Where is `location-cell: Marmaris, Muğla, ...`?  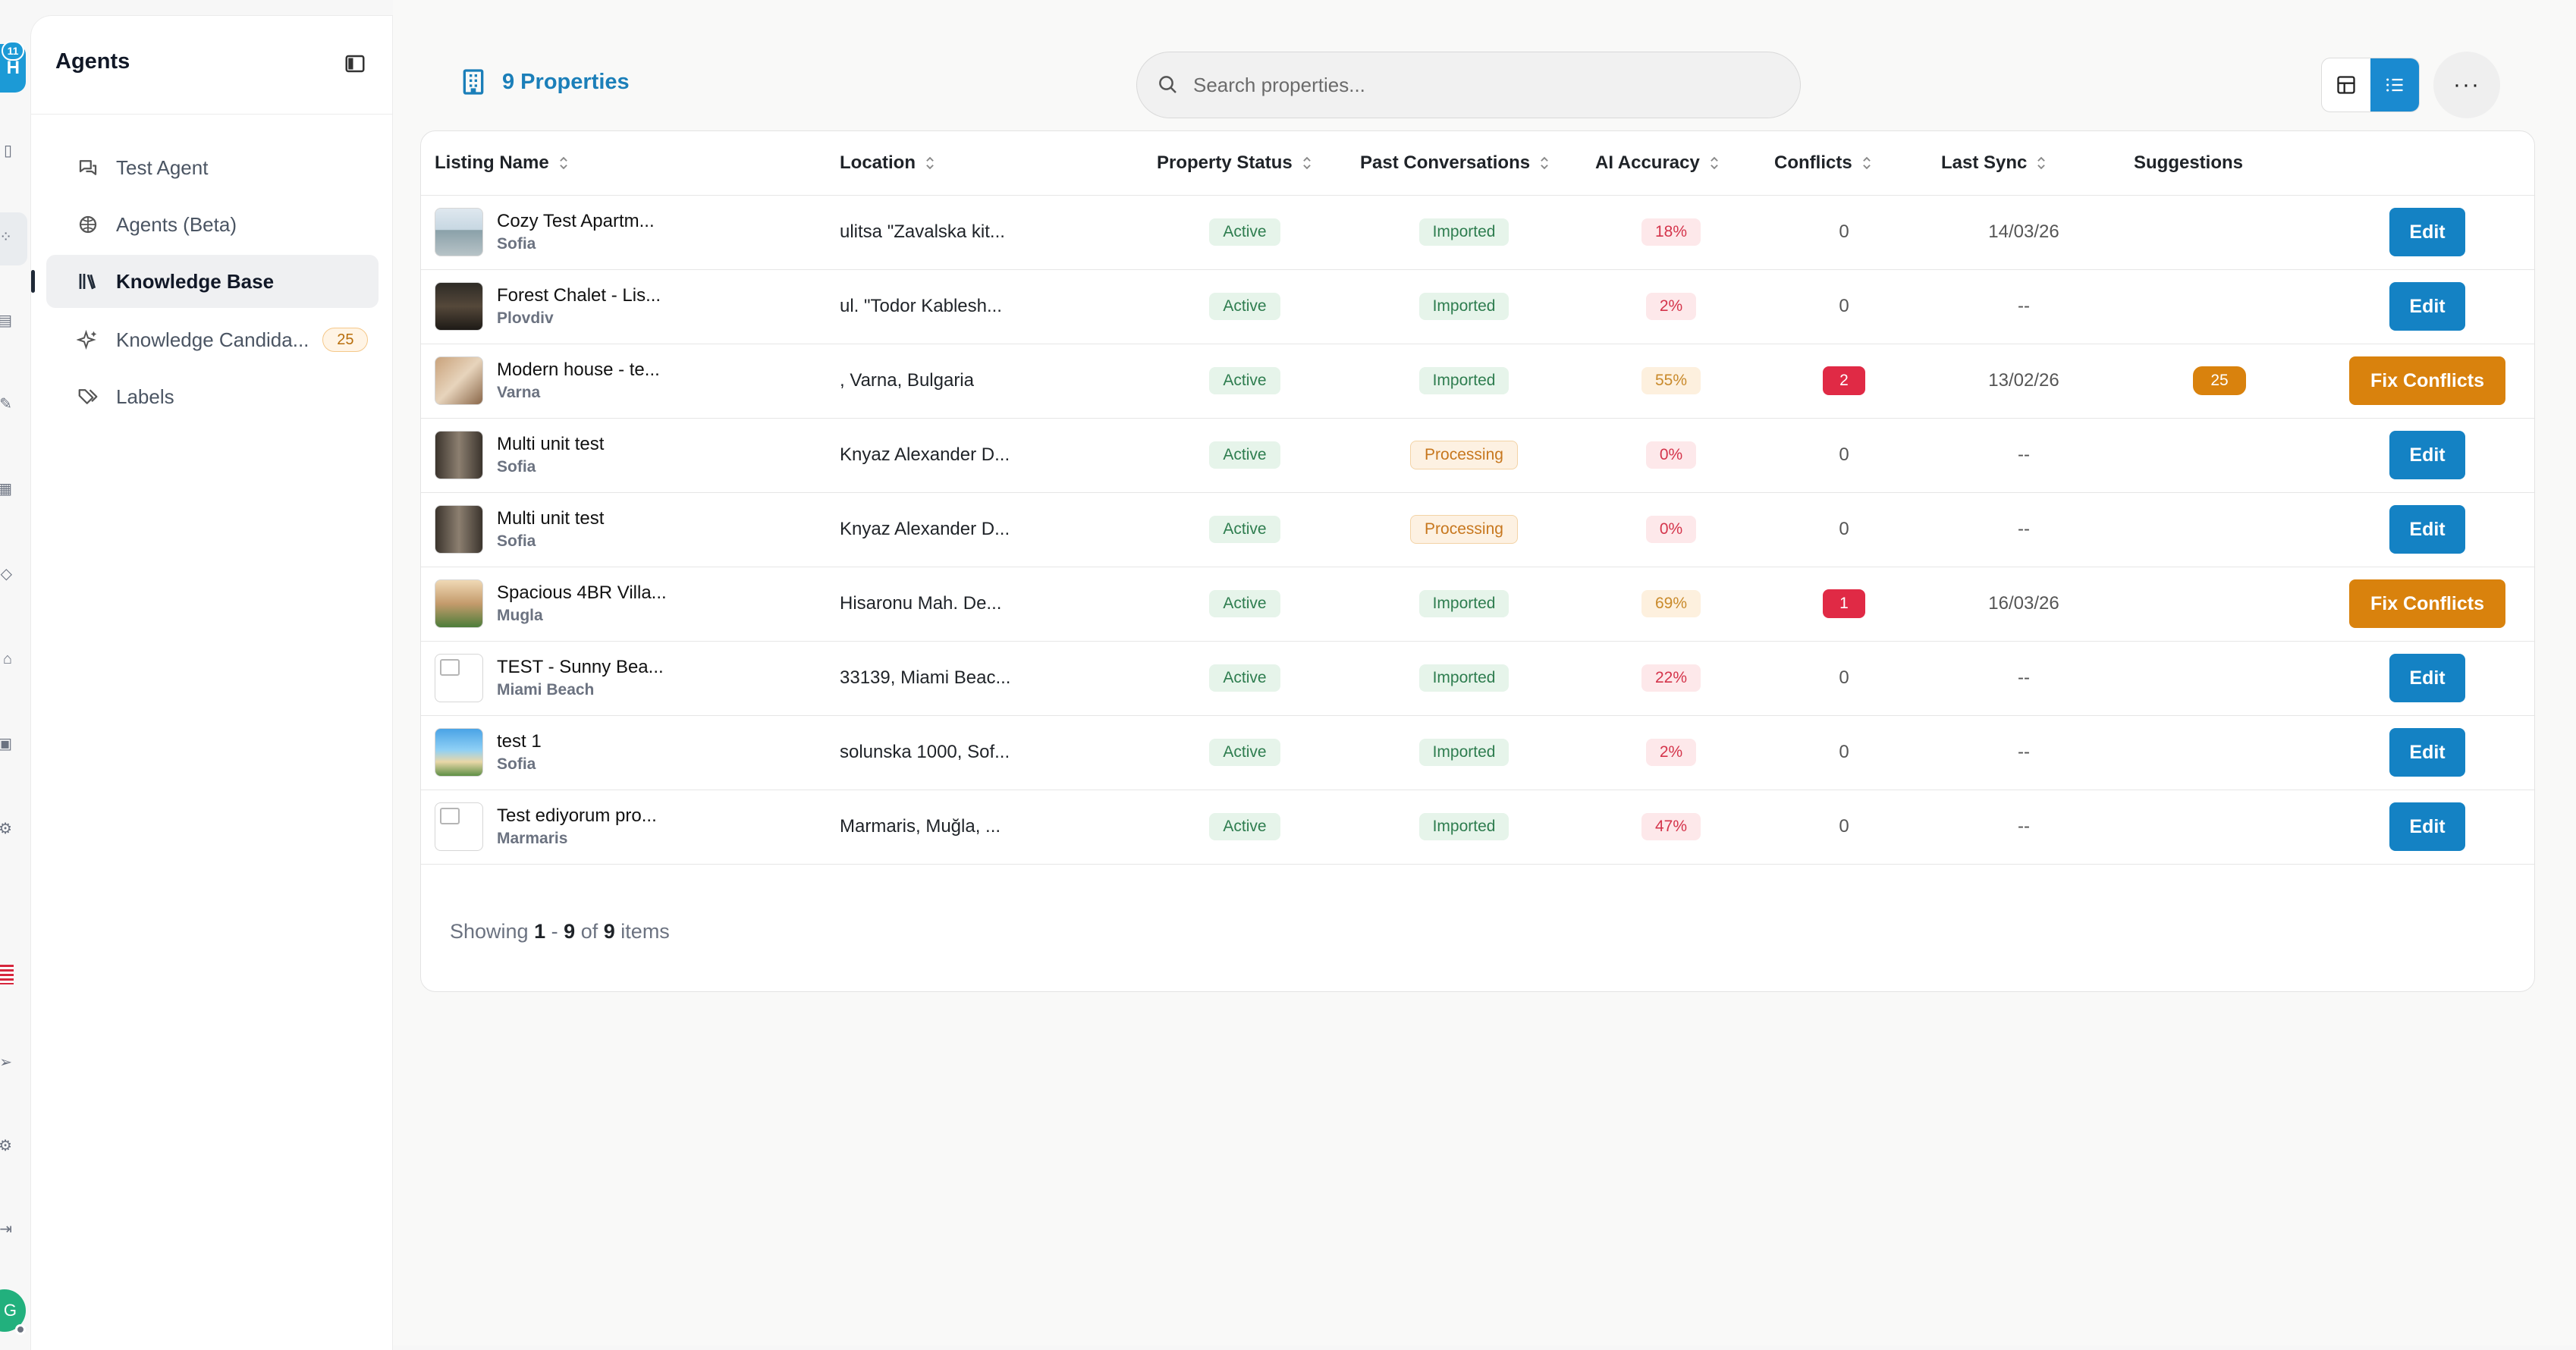 location-cell: Marmaris, Muğla, ... is located at coordinates (920, 826).